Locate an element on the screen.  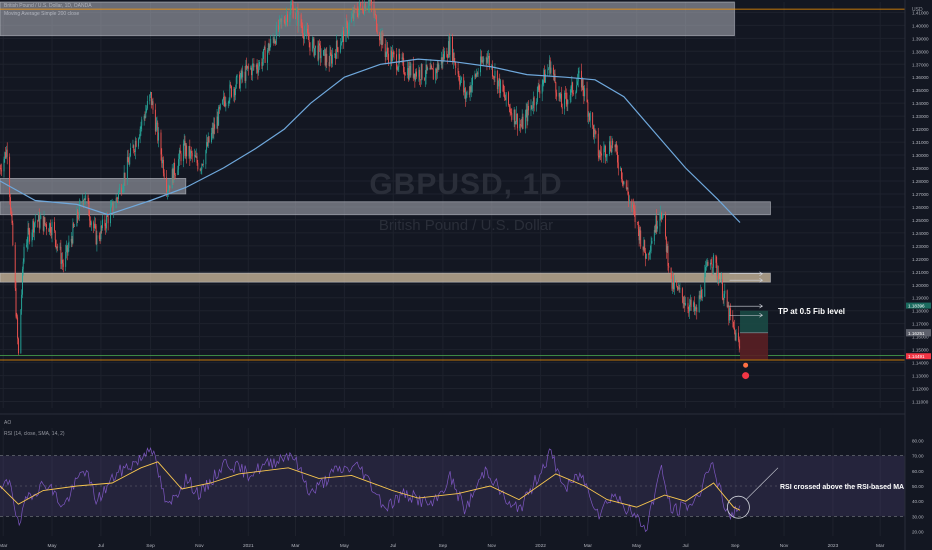
time-tick: Sep is located at coordinates (735, 546).